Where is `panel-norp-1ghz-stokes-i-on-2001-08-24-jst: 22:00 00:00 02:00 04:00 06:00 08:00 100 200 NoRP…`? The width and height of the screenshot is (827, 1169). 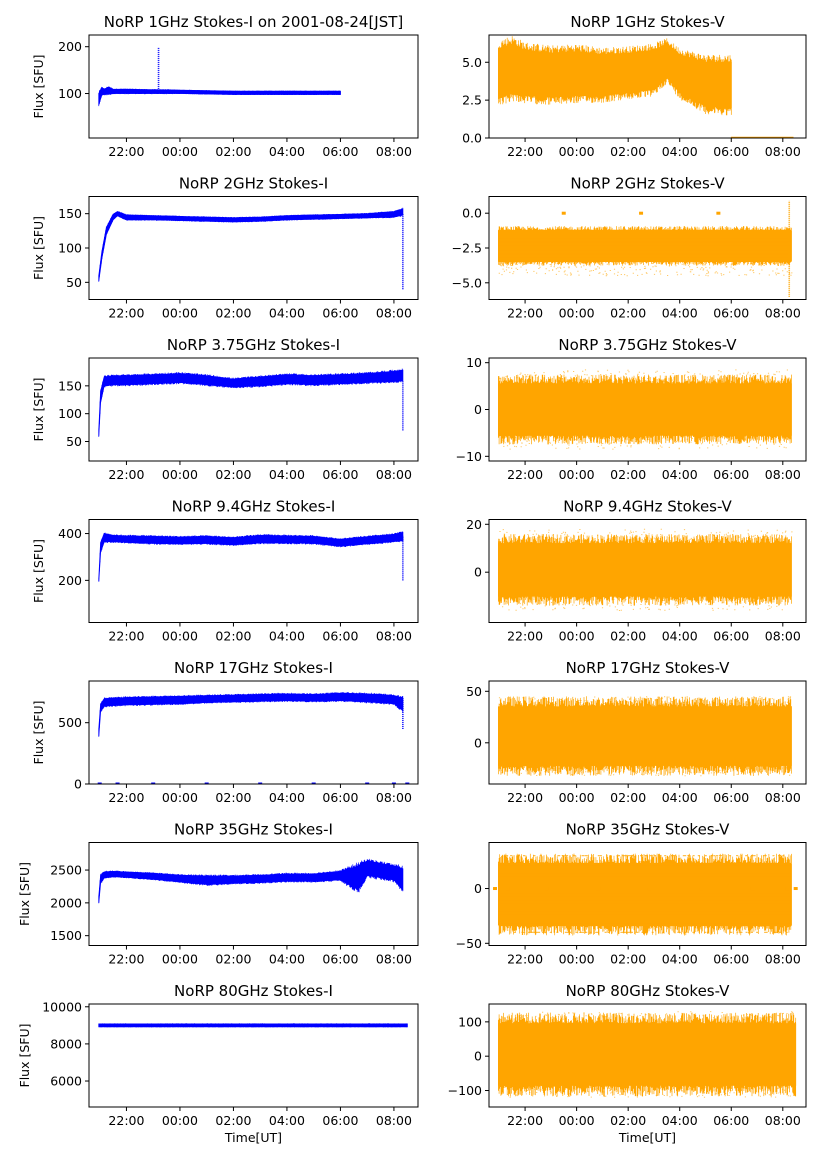
panel-norp-1ghz-stokes-i-on-2001-08-24-jst: 22:00 00:00 02:00 04:00 06:00 08:00 100 200 NoRP… is located at coordinates (225, 86).